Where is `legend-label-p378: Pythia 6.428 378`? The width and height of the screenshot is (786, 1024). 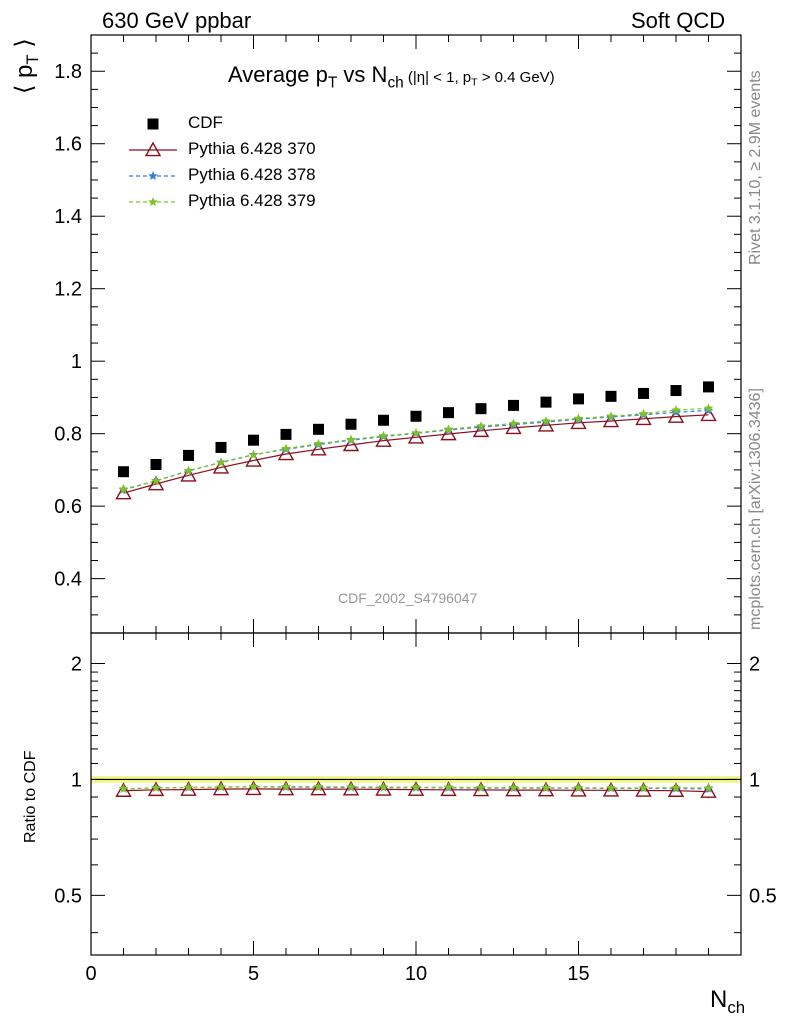
legend-label-p378: Pythia 6.428 378 is located at coordinates (252, 174).